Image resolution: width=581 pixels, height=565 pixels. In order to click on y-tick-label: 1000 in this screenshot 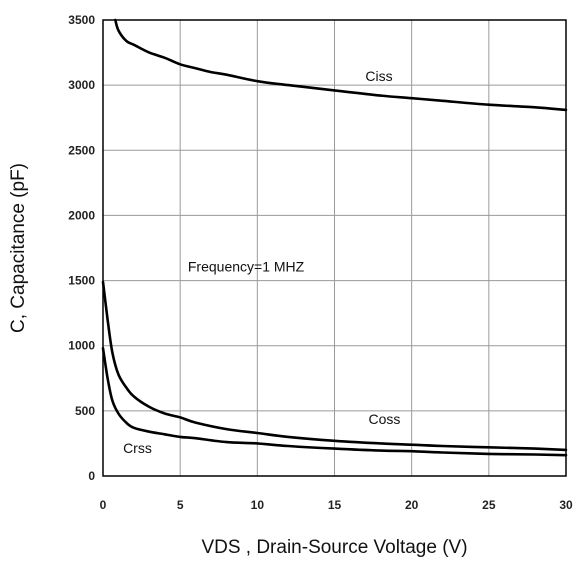, I will do `click(81, 346)`.